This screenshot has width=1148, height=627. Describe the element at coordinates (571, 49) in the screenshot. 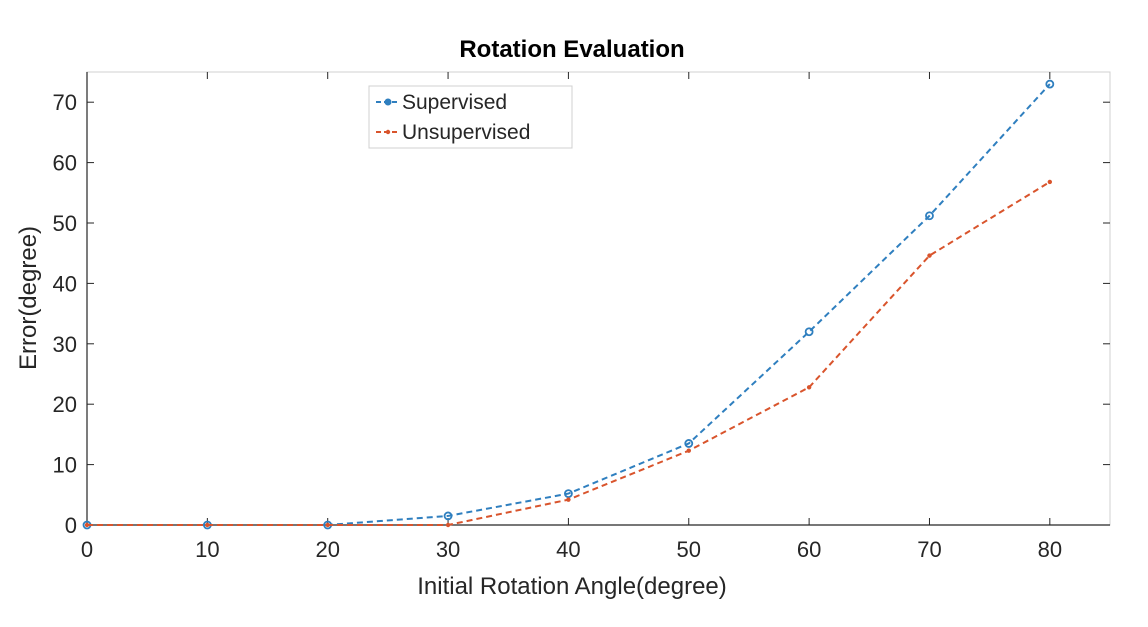

I see `chart-title: Rotation Evaluation` at that location.